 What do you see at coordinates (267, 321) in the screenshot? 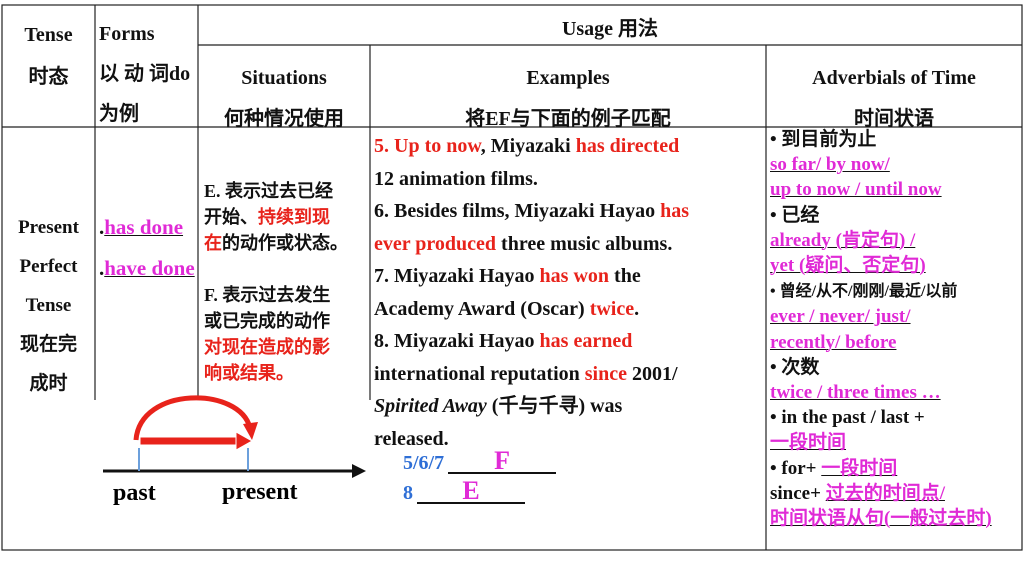
I see `text-run: 或已完成的动作` at bounding box center [267, 321].